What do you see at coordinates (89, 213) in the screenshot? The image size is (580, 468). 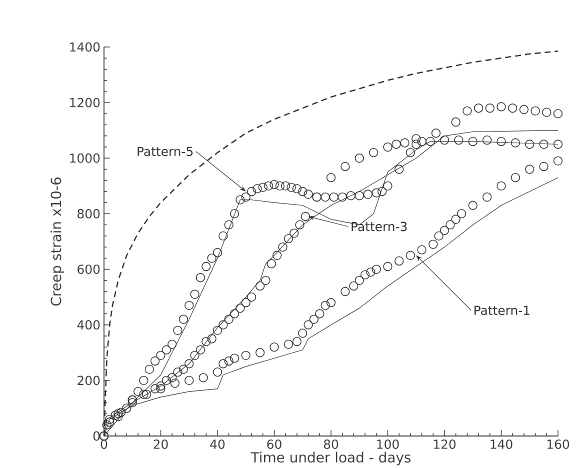 I see `y-tick-label: 800` at bounding box center [89, 213].